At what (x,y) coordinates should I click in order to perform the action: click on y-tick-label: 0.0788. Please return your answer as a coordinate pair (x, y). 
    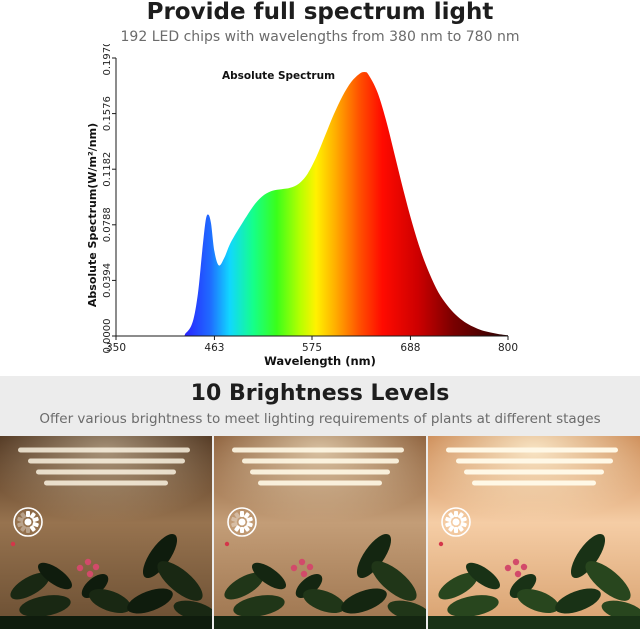
    Looking at the image, I should click on (107, 224).